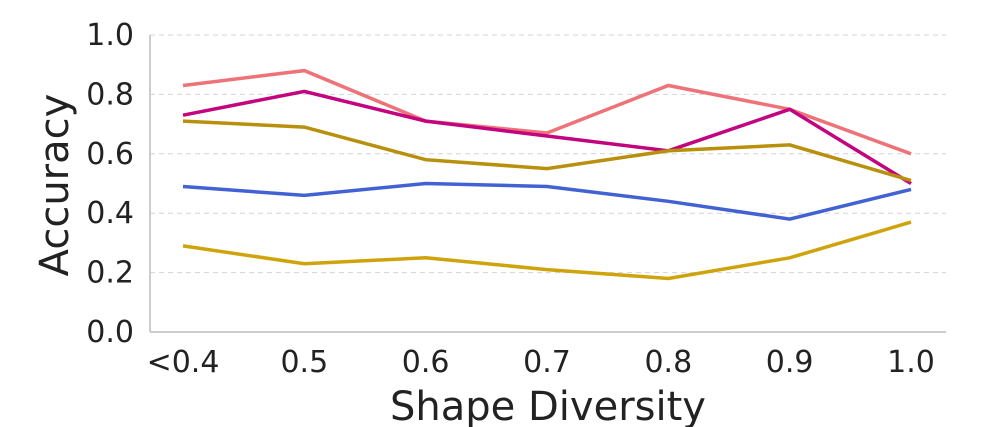 The width and height of the screenshot is (997, 427). Describe the element at coordinates (668, 362) in the screenshot. I see `x-tick-label: 0.8` at that location.